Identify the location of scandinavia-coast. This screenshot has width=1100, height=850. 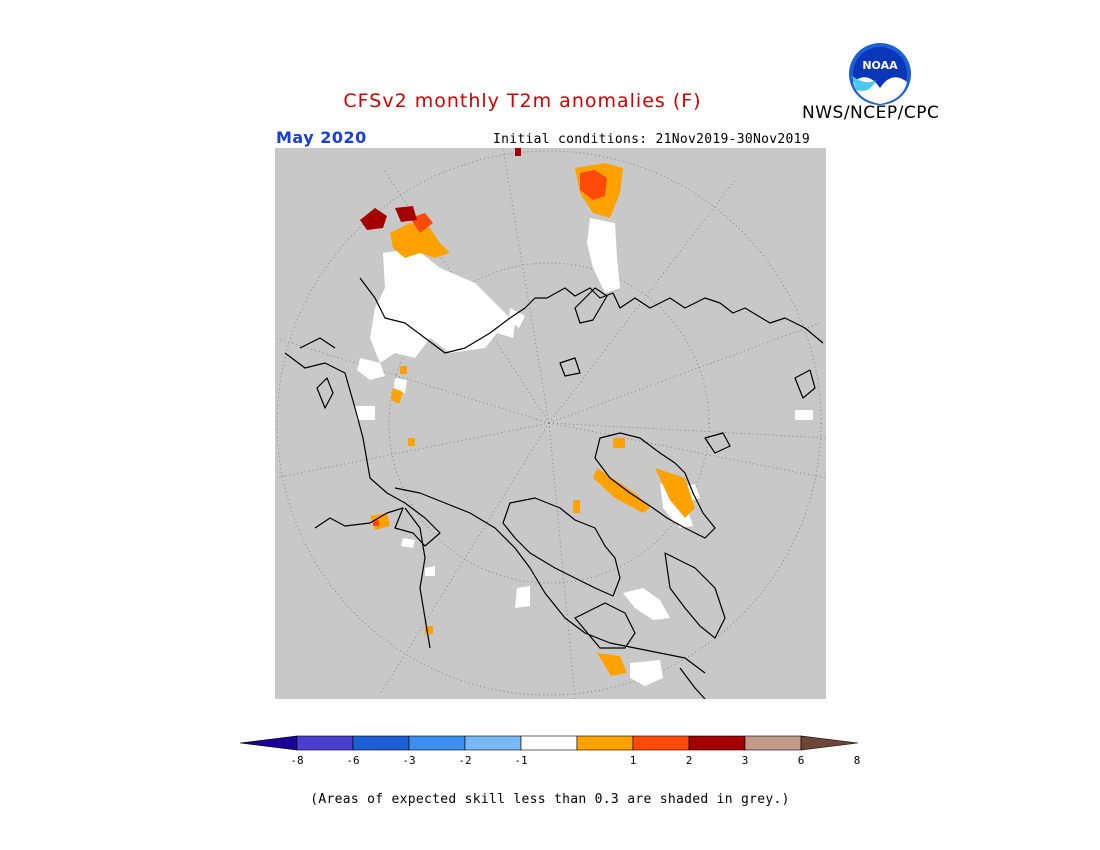
(591, 315).